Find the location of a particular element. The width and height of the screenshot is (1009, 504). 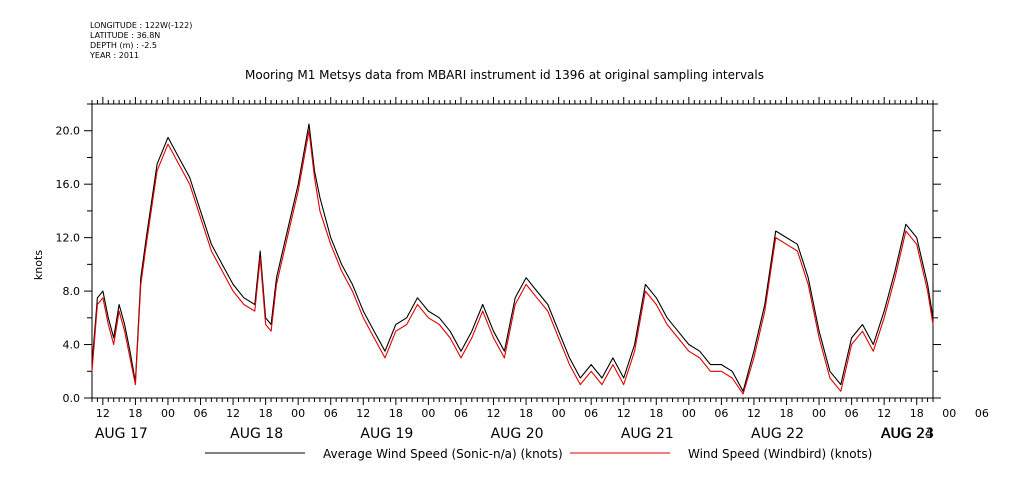

date-label: AUG 18 is located at coordinates (256, 434).